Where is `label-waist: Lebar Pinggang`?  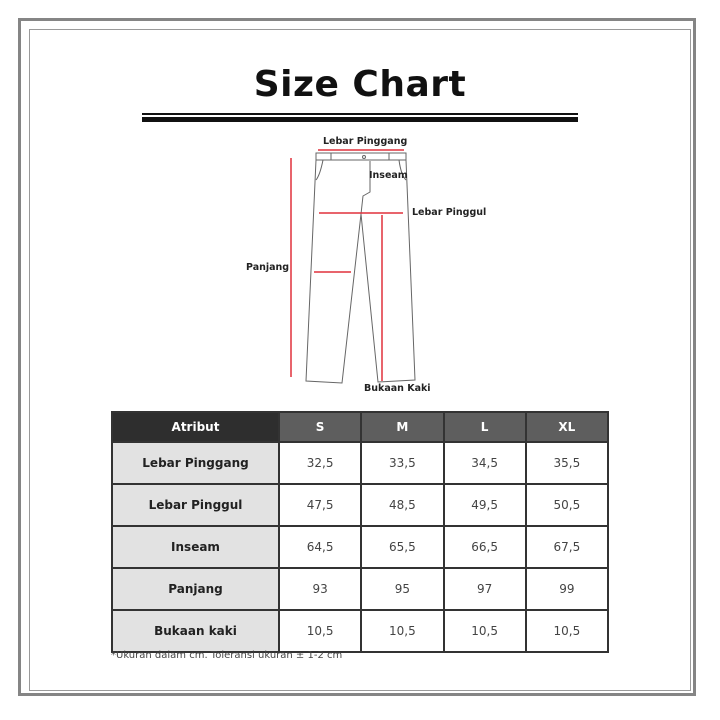 label-waist: Lebar Pinggang is located at coordinates (365, 141).